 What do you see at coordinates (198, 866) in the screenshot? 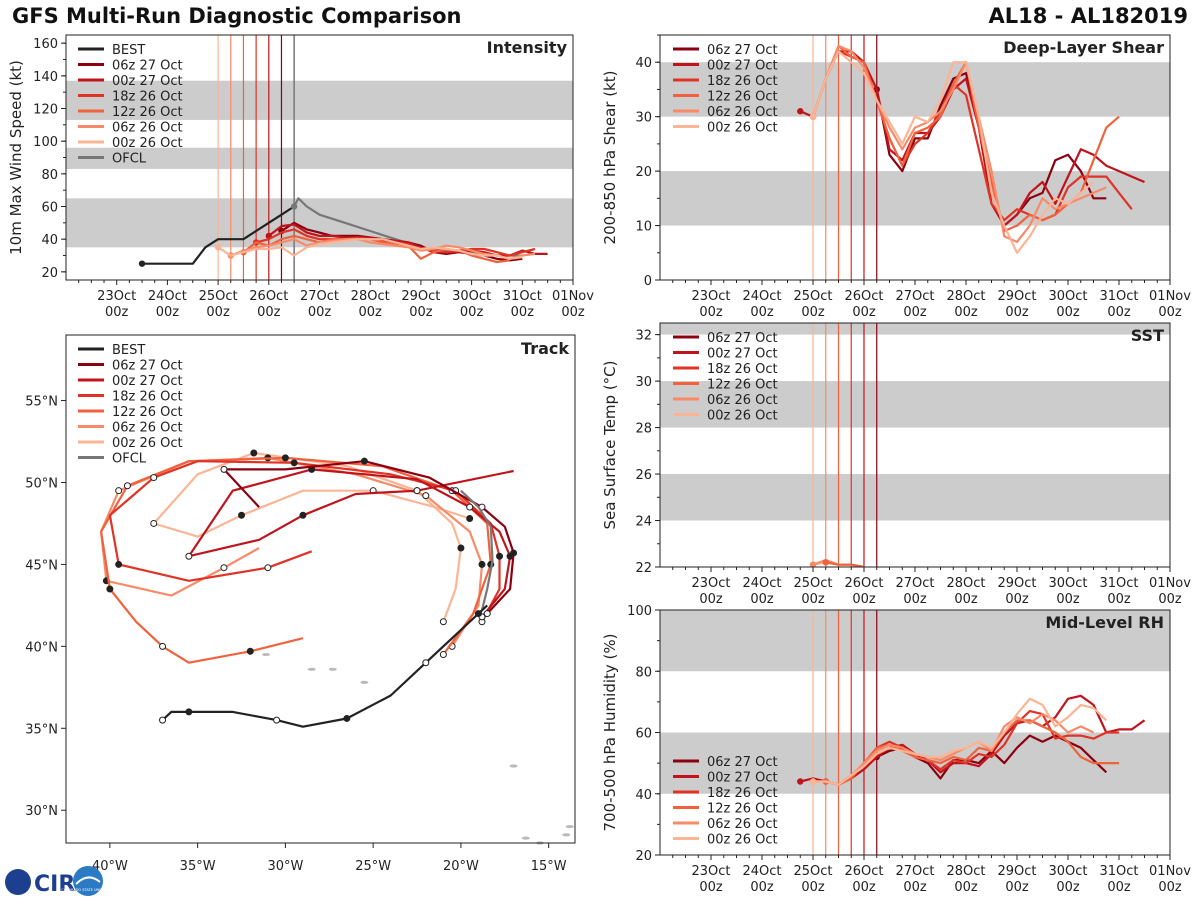
I see `lon-tick-label: 35°W` at bounding box center [198, 866].